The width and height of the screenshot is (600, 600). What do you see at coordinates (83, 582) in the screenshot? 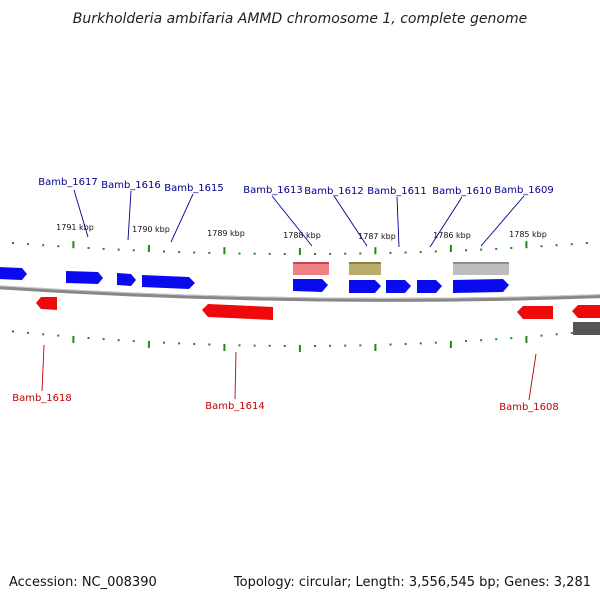
I see `accession-text: Accession: NC_008390` at bounding box center [83, 582].